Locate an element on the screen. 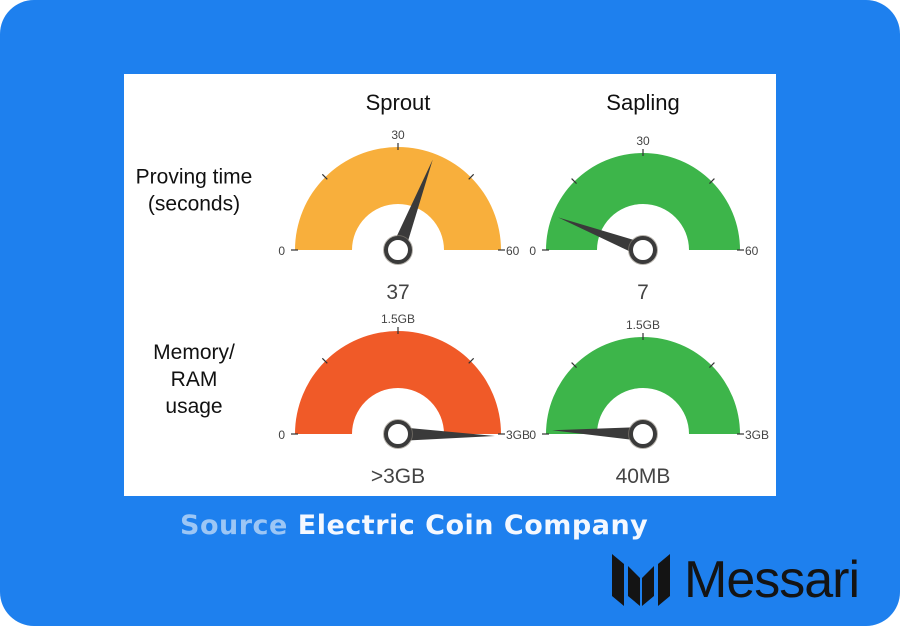 This screenshot has height=626, width=900. row-label: Memory/ is located at coordinates (194, 352).